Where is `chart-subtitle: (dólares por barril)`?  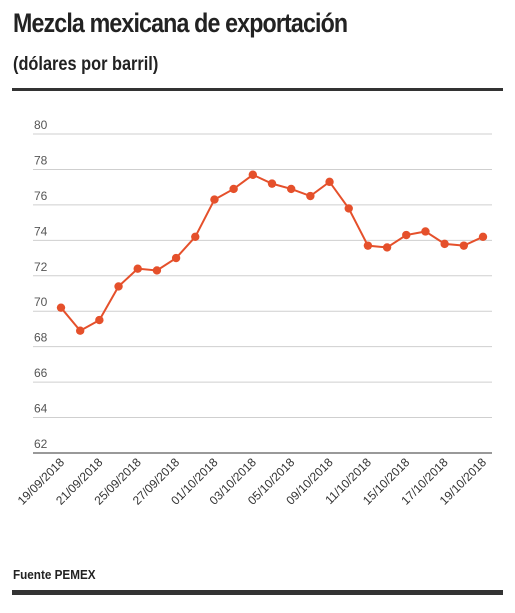
chart-subtitle: (dólares por barril) is located at coordinates (86, 64).